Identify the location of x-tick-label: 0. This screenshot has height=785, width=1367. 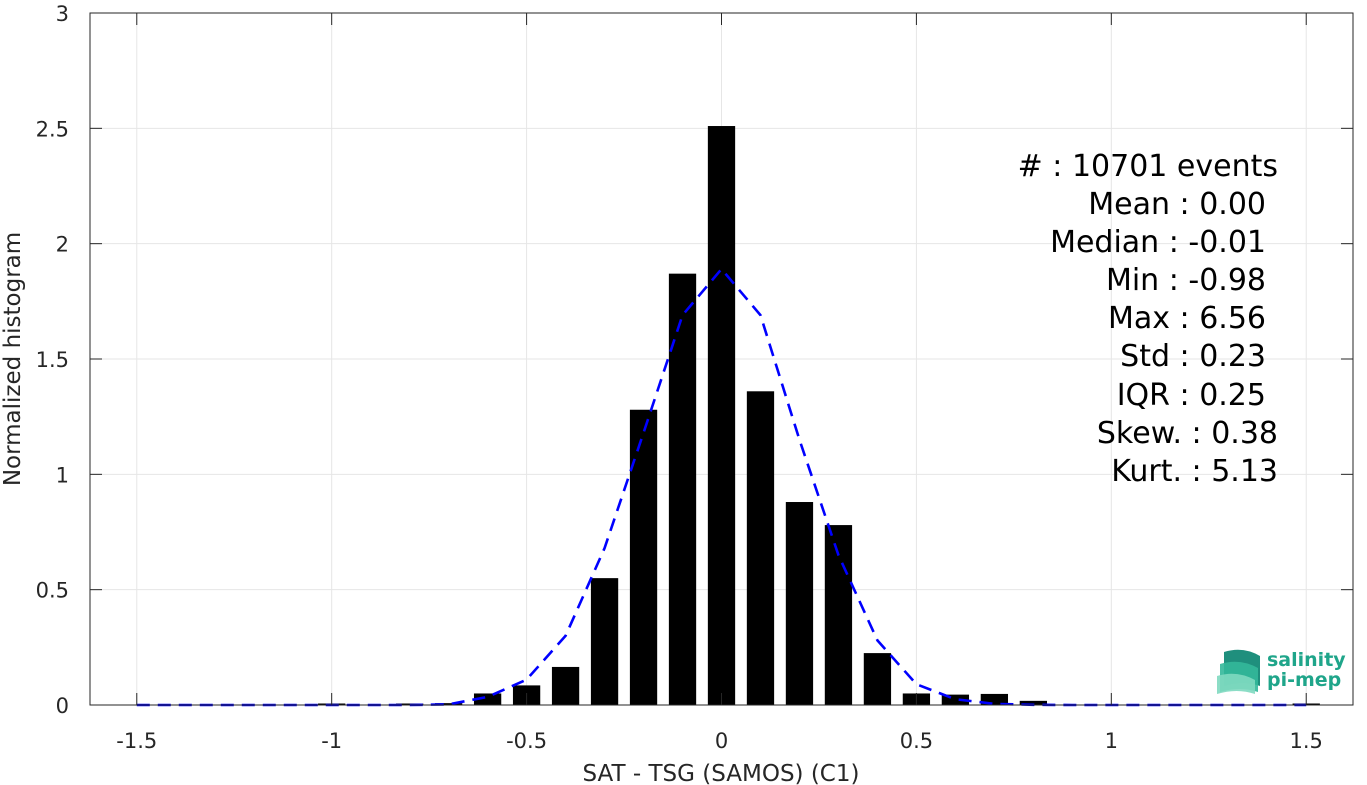
(721, 741).